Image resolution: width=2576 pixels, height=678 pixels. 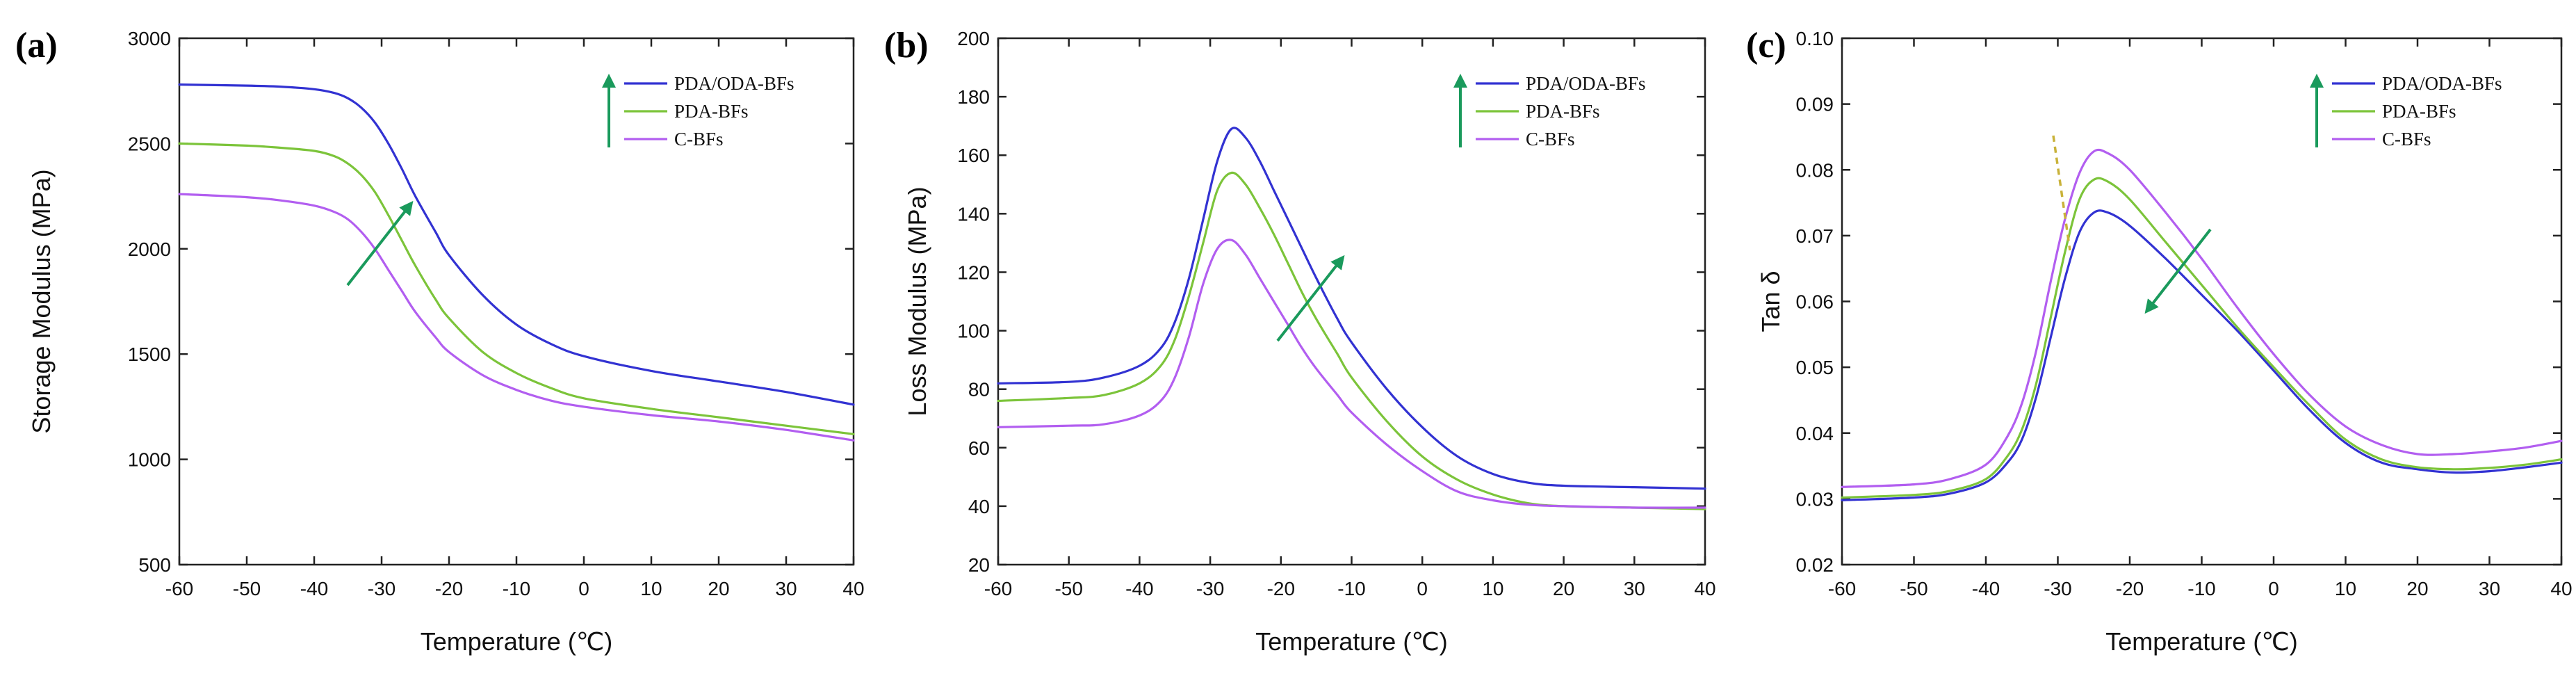 What do you see at coordinates (149, 38) in the screenshot?
I see `y-tick-label: 3000` at bounding box center [149, 38].